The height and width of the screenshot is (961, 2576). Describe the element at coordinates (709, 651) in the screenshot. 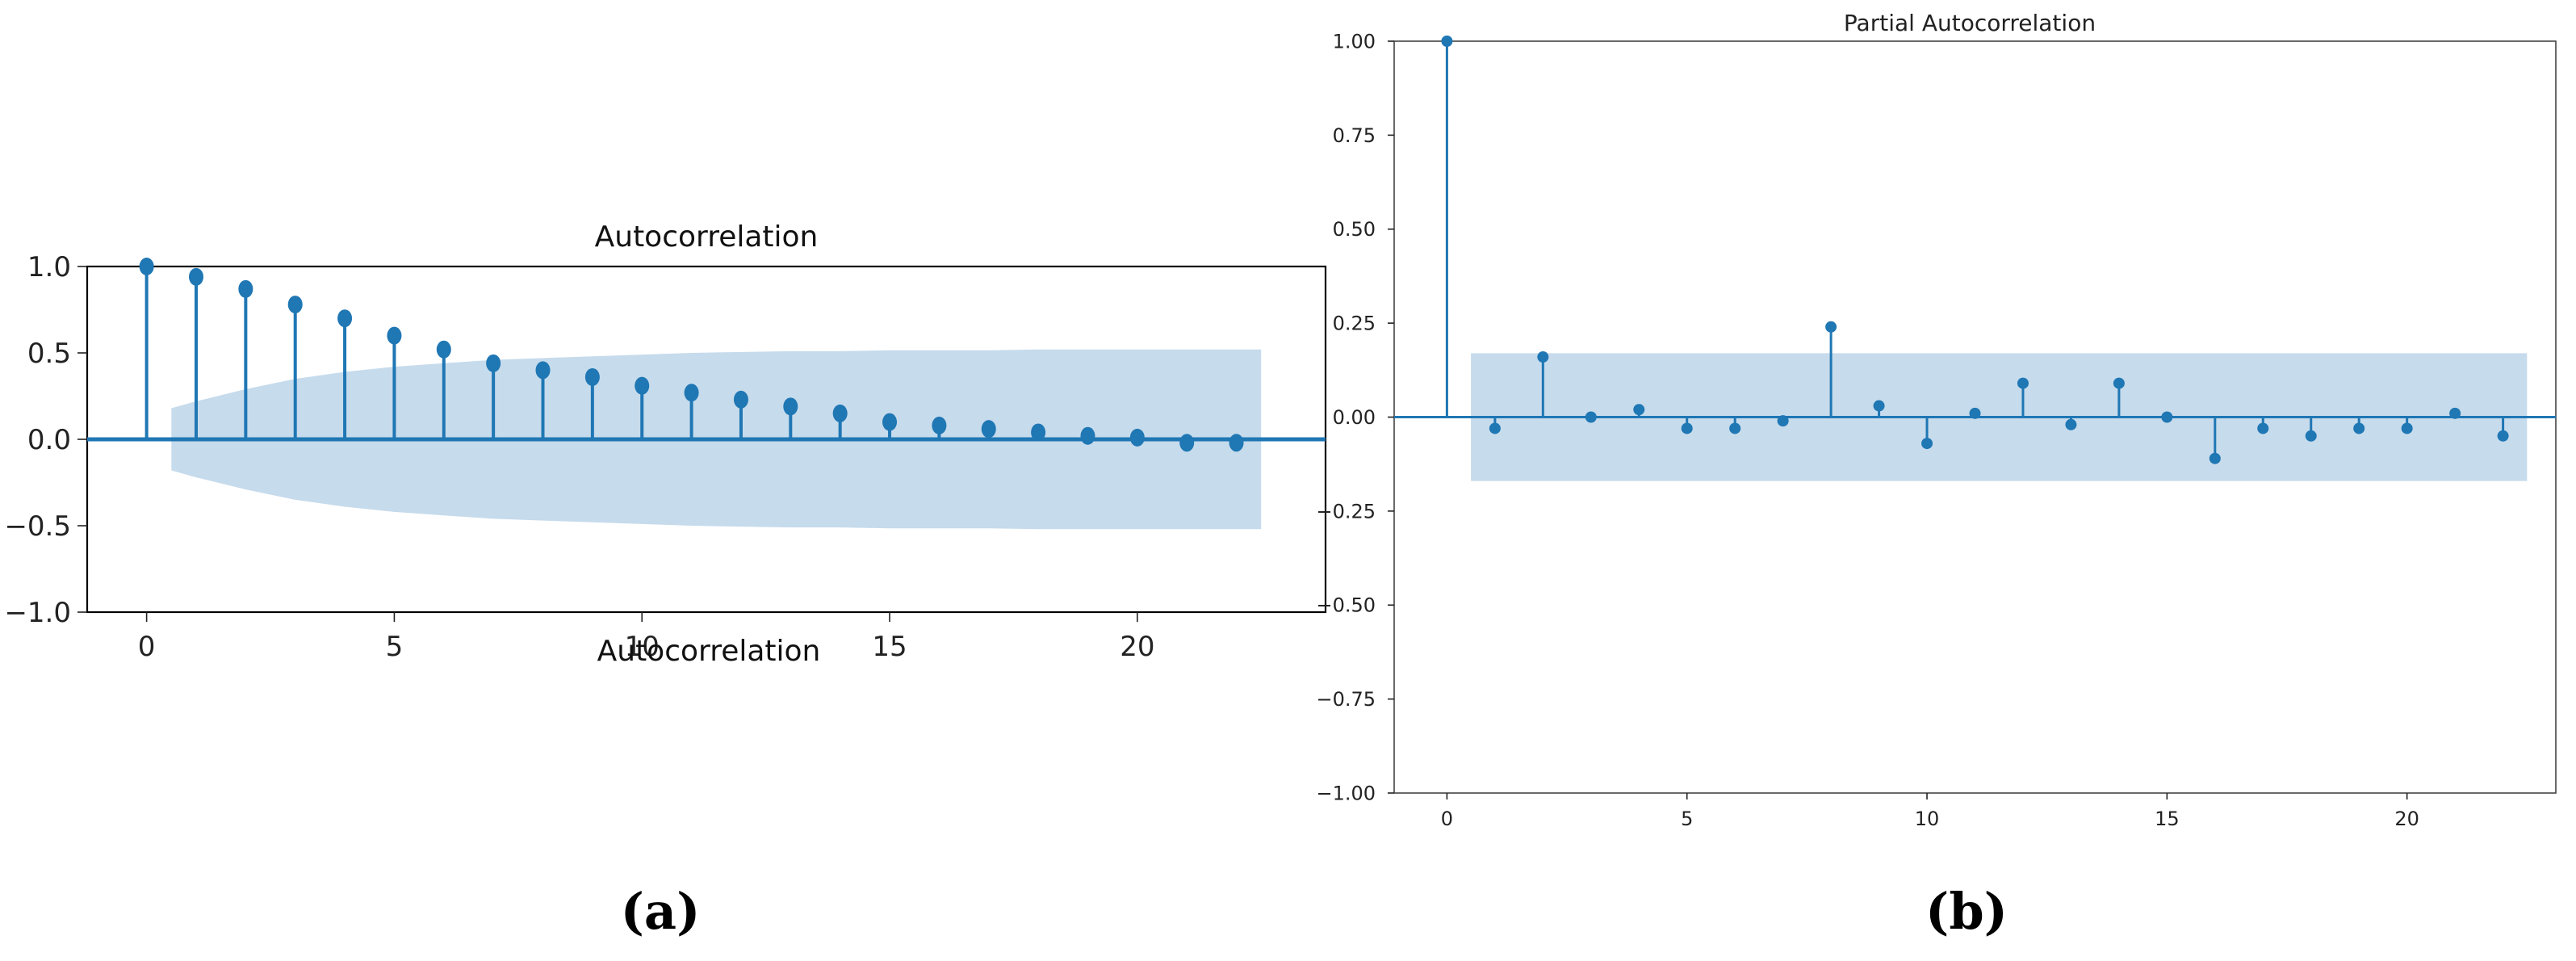

I see `acf-overlapping-title: Autocorrelation` at that location.